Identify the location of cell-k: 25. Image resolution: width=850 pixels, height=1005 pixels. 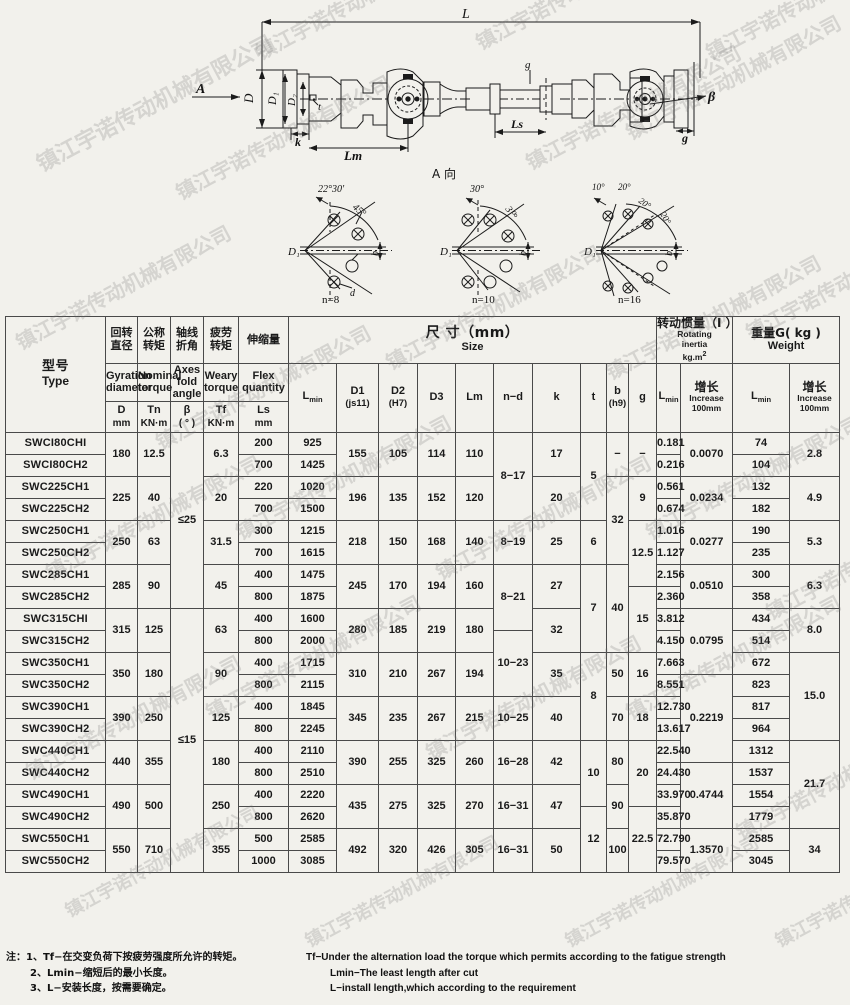
(556, 542).